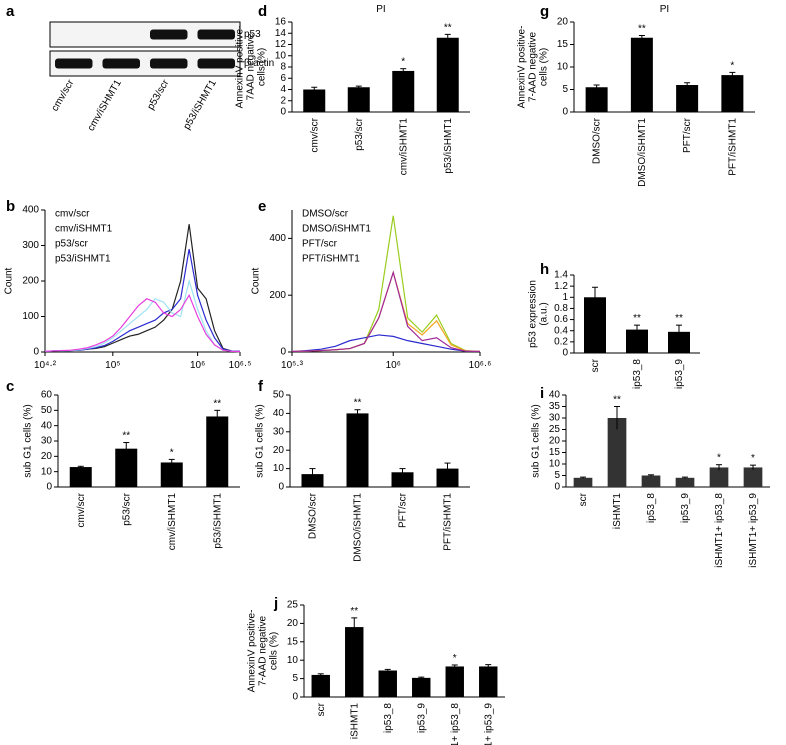 Image resolution: width=786 pixels, height=745 pixels. What do you see at coordinates (664, 9) in the screenshot?
I see `chart-title: PI` at bounding box center [664, 9].